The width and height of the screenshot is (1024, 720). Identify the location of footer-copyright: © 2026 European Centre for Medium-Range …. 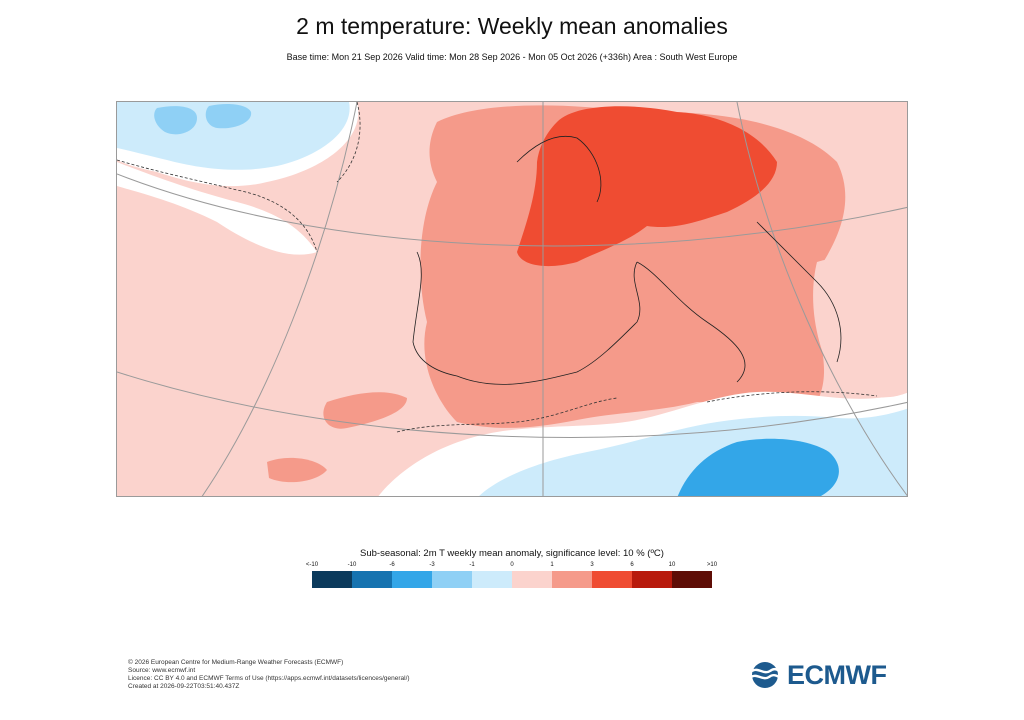
(236, 662).